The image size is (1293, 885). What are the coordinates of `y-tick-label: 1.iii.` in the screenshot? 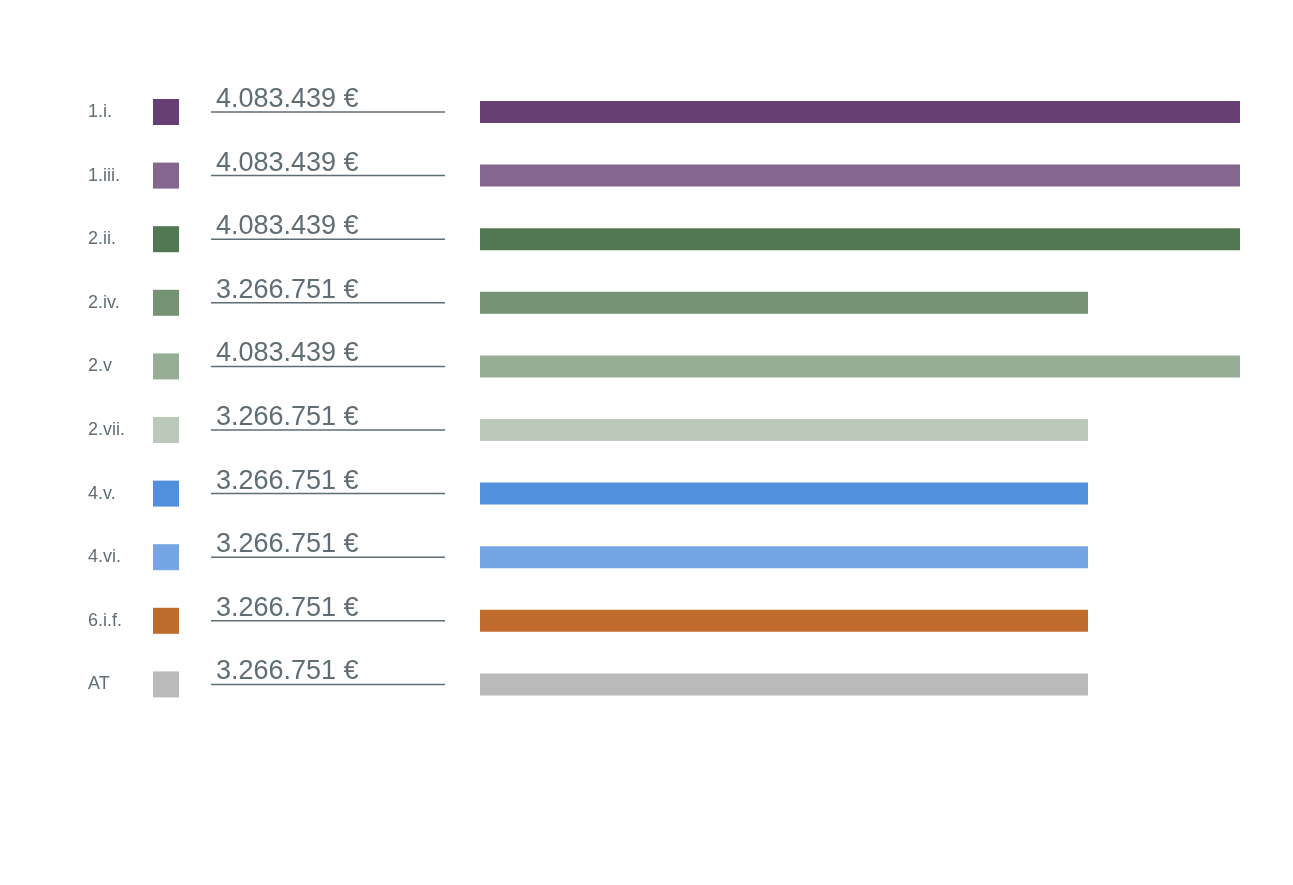 It's located at (104, 174).